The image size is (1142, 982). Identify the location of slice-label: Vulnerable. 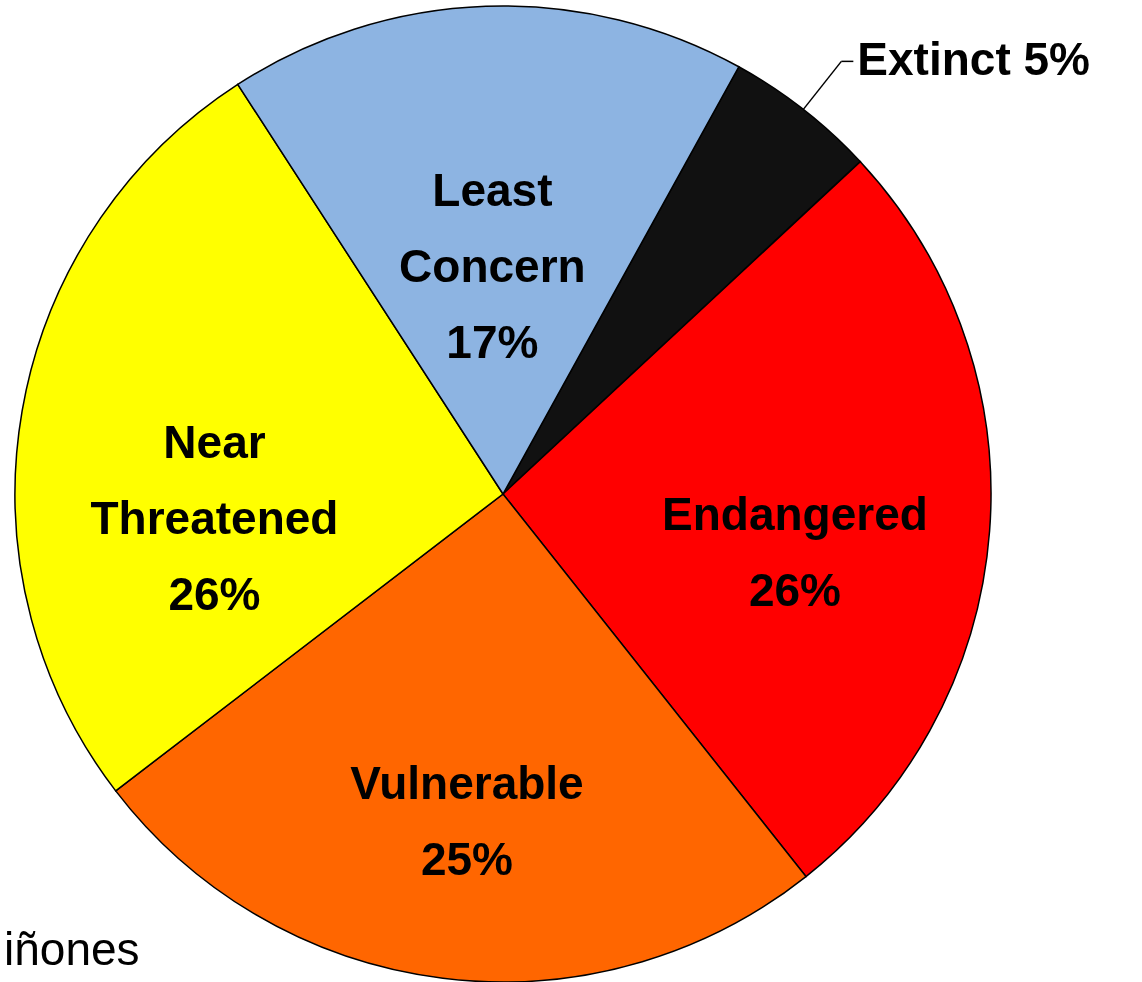
(467, 782).